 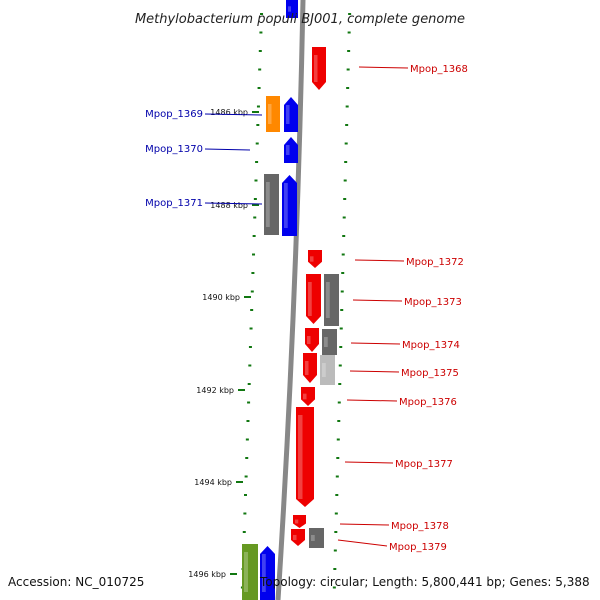 What do you see at coordinates (312, 259) in the screenshot?
I see `gene-mpop-1372-shade` at bounding box center [312, 259].